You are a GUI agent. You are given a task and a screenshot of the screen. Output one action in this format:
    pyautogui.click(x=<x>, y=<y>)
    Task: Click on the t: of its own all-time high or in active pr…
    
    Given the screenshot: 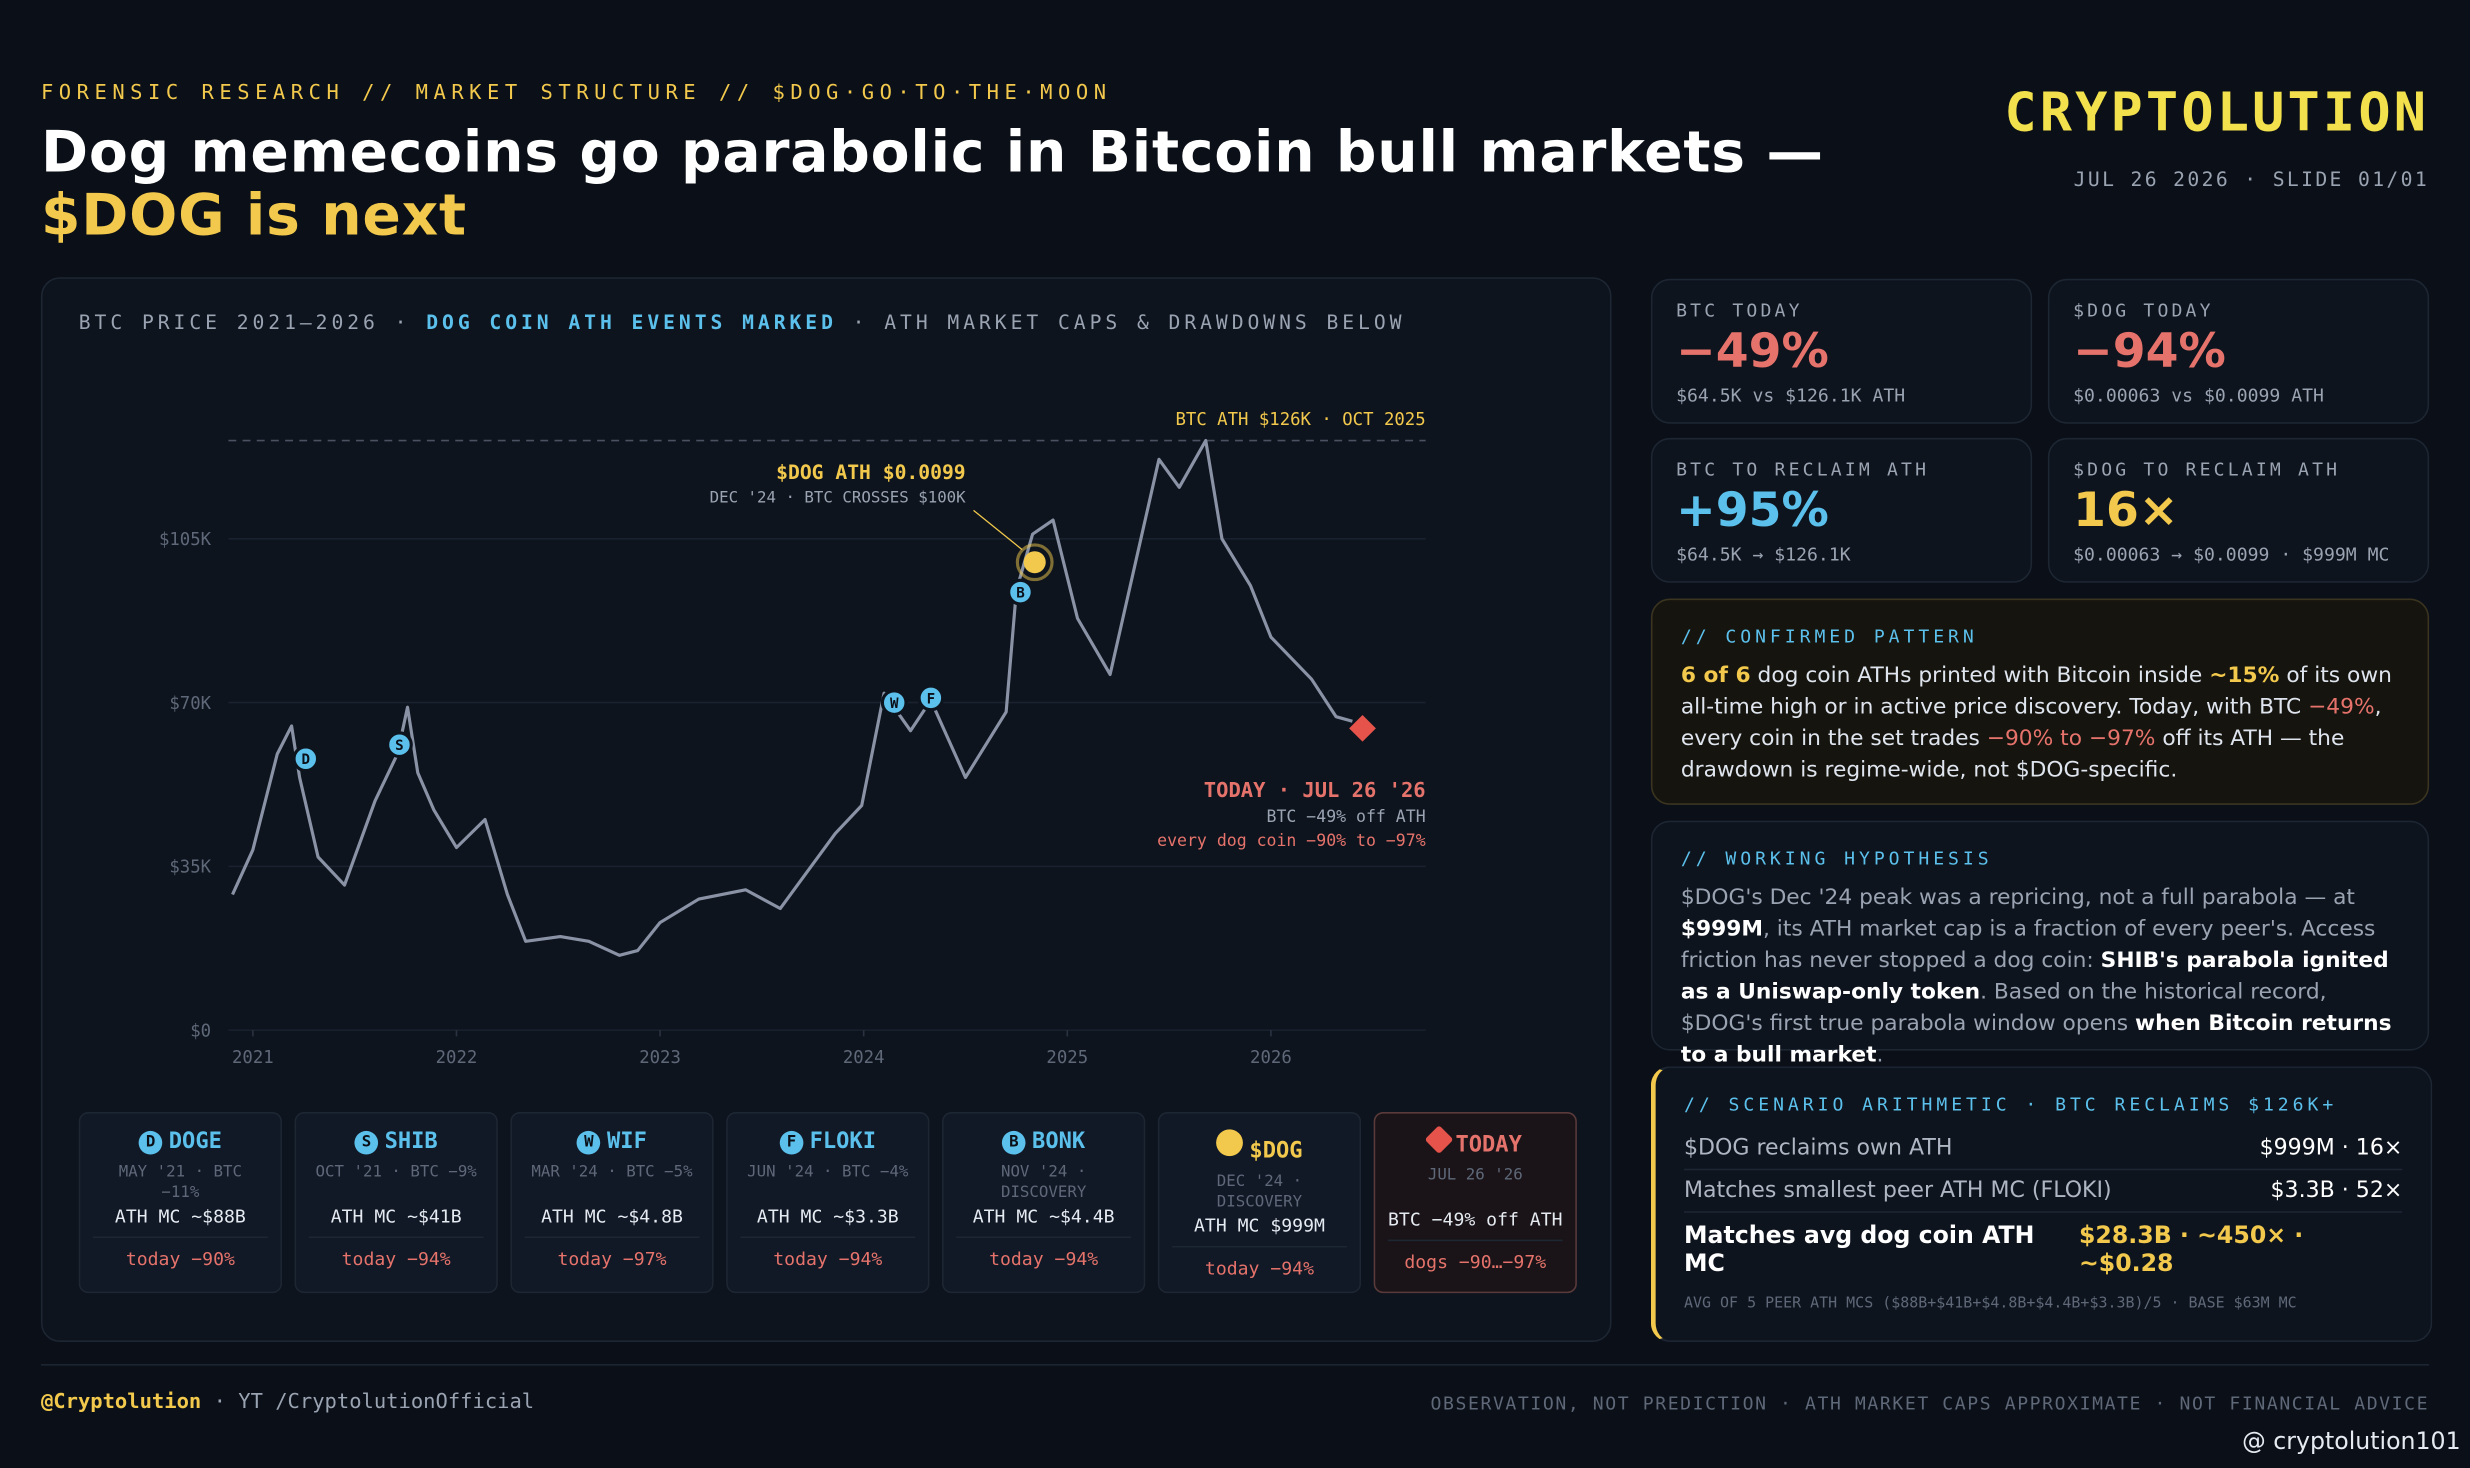 What is the action you would take?
    pyautogui.click(x=2036, y=691)
    